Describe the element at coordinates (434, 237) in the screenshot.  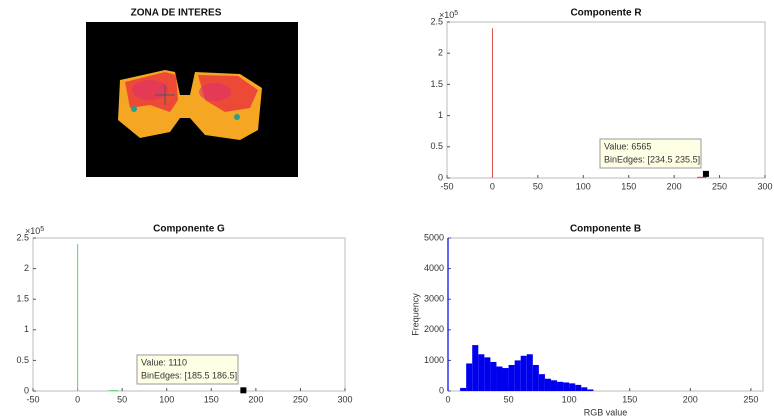
I see `y-tick-label: 5000` at that location.